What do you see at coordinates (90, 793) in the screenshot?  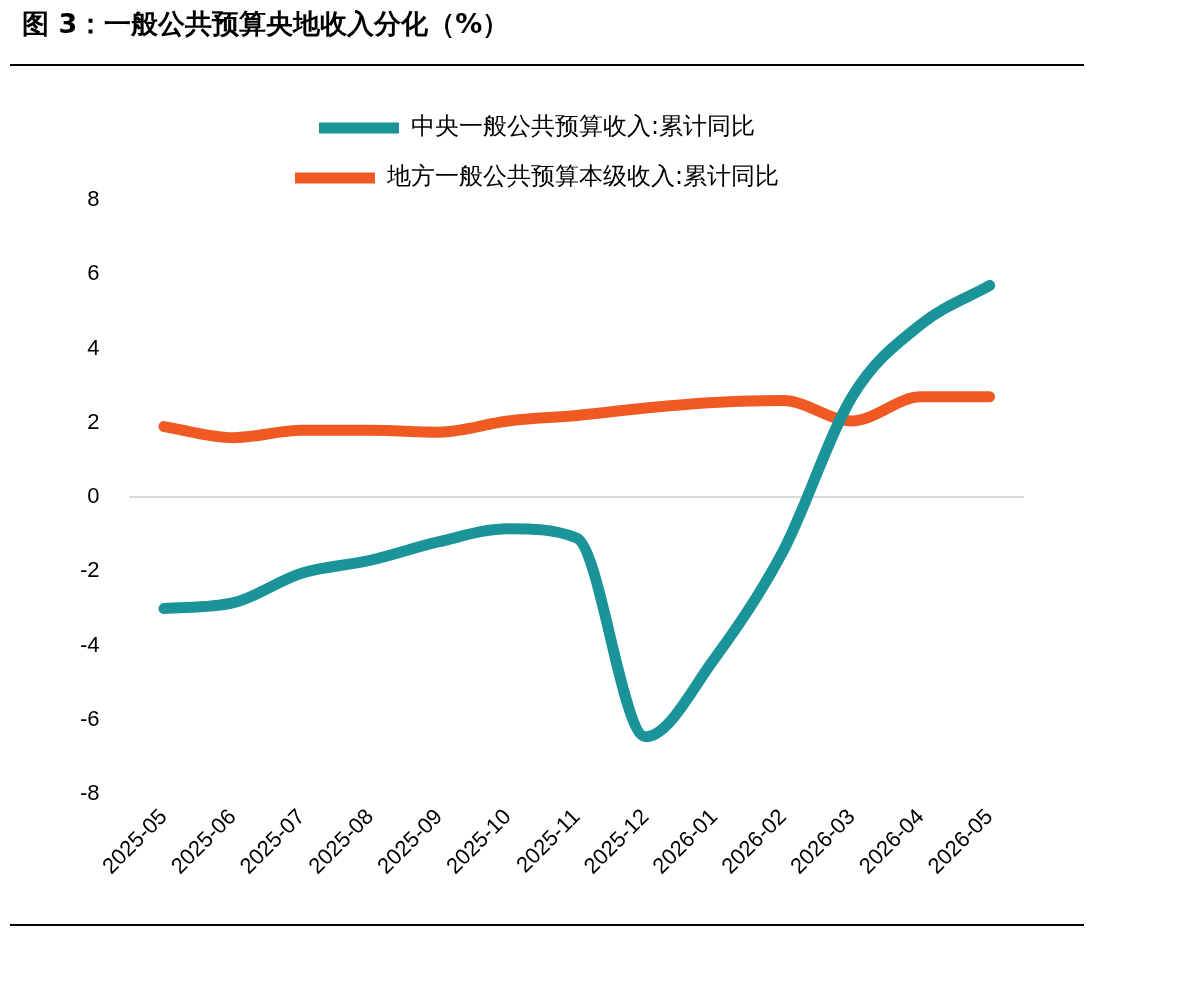 I see `y-tick-label: -8` at bounding box center [90, 793].